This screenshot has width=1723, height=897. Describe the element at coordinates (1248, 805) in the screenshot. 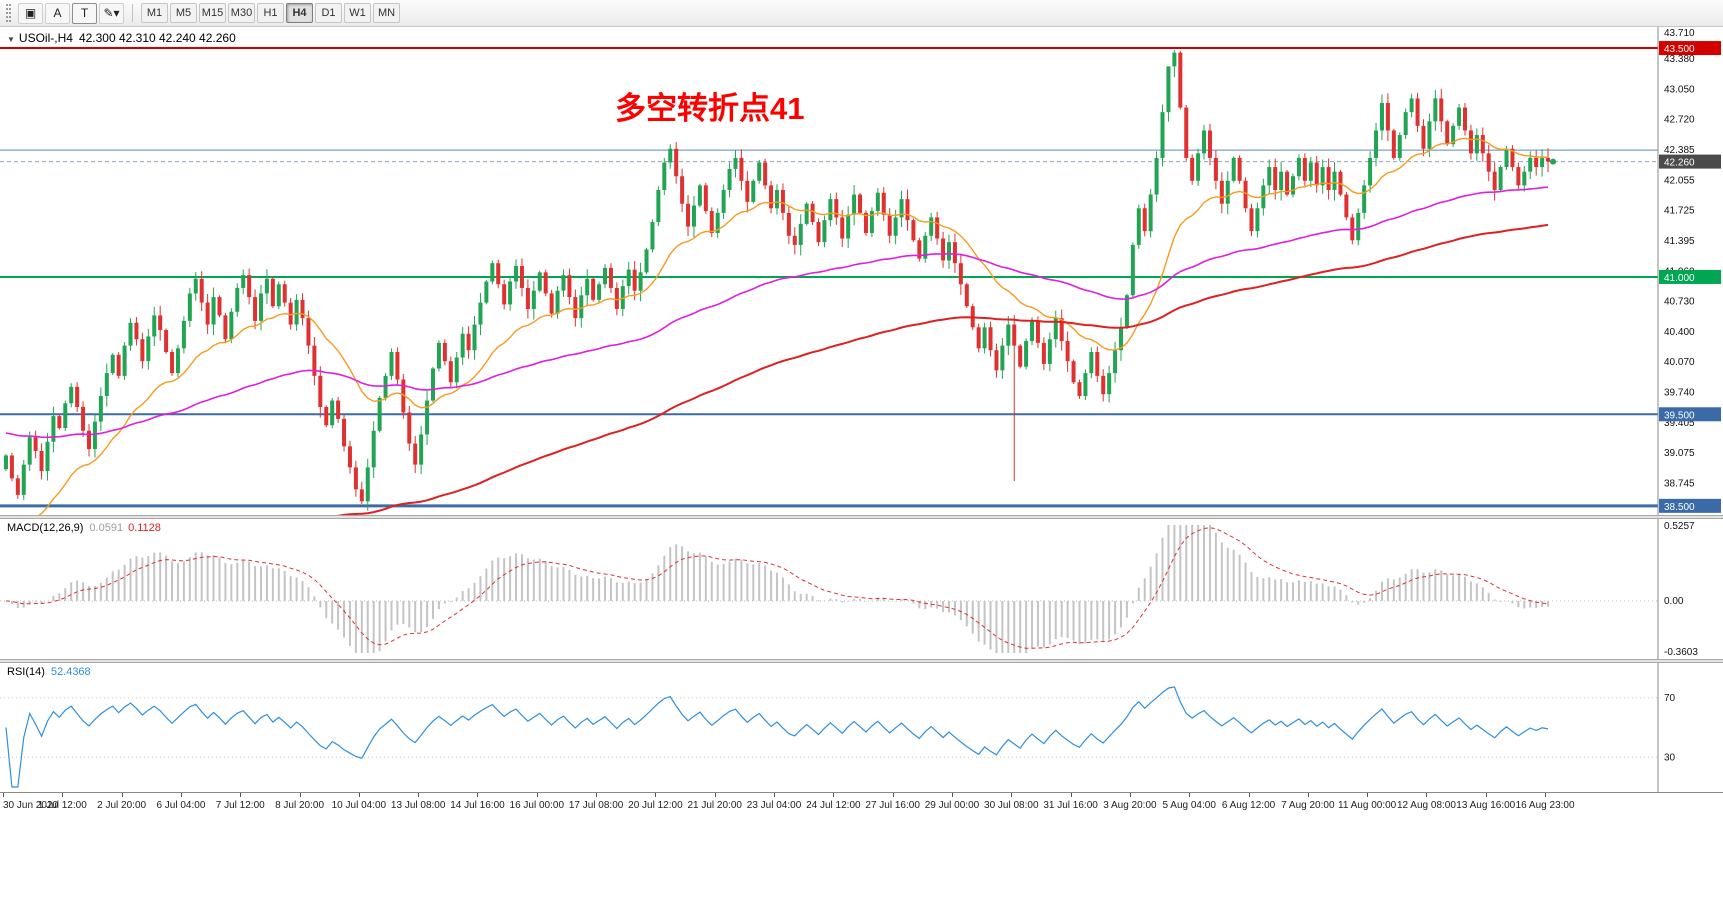

I see `time-axis-label: 6 Aug 12:00` at that location.